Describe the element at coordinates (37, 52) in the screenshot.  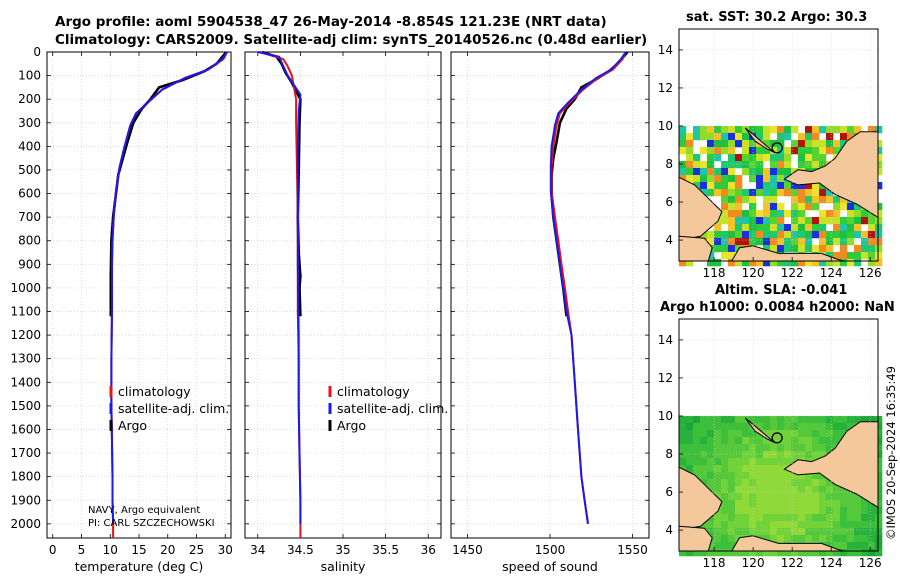
I see `y-tick-label-0: 0` at that location.